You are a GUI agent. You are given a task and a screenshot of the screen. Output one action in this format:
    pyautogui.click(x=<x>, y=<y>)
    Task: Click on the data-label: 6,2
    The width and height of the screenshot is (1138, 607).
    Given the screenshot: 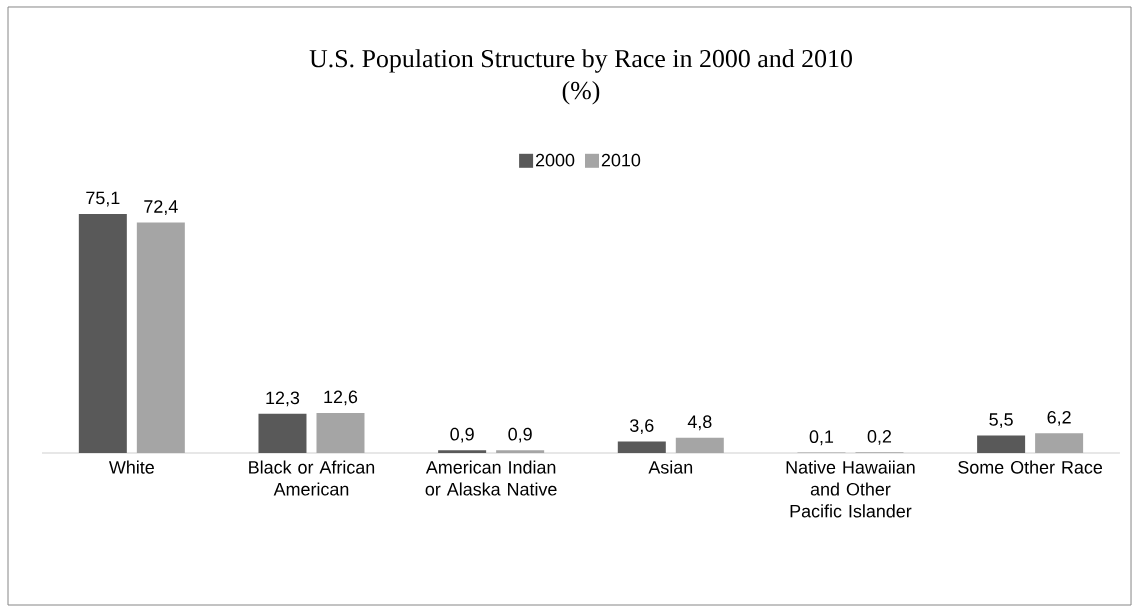 What is the action you would take?
    pyautogui.click(x=1059, y=418)
    